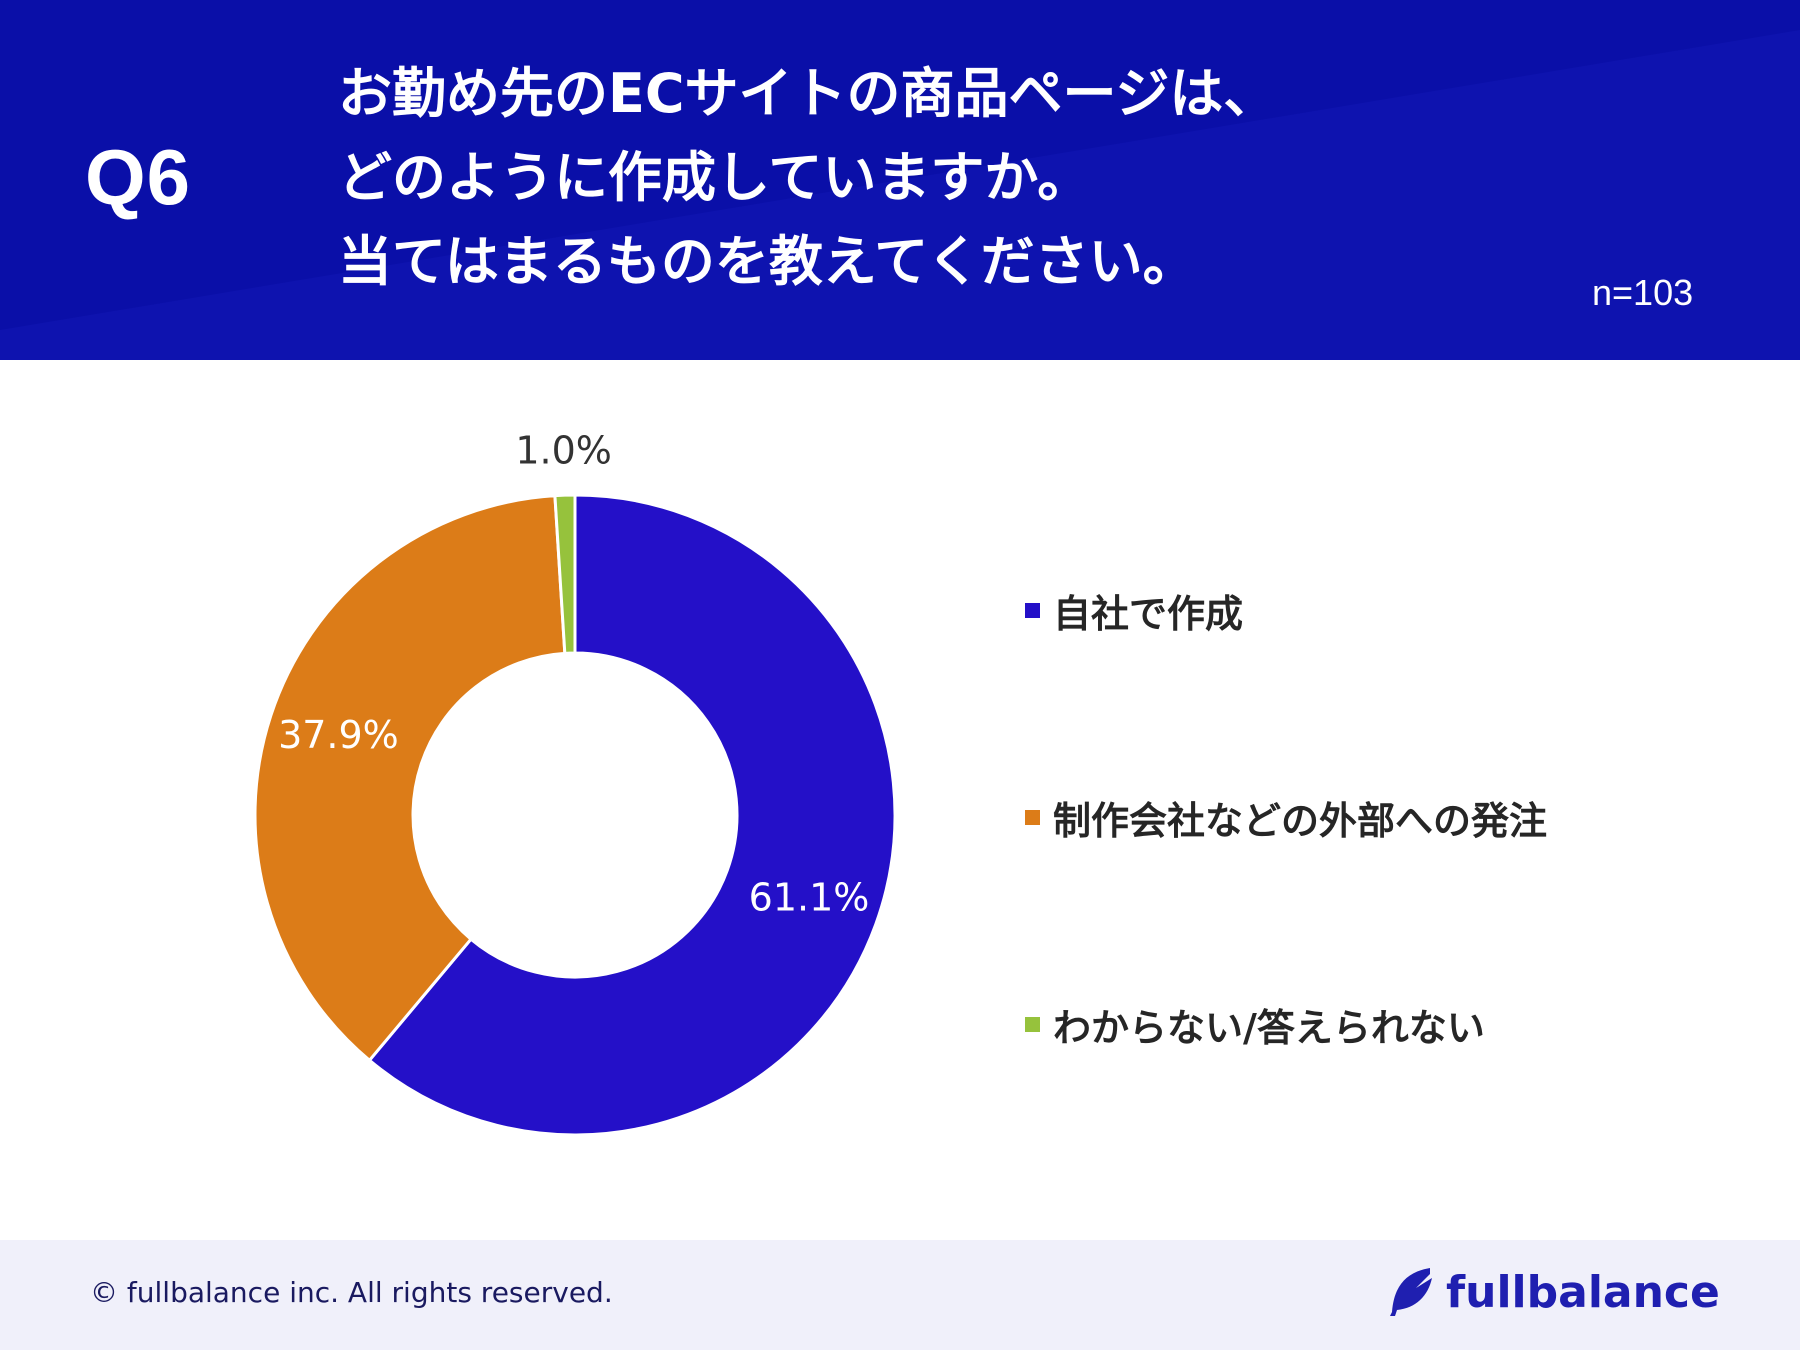  I want to click on legend-item-2: 制作会社などの外部への発注, so click(1286, 817).